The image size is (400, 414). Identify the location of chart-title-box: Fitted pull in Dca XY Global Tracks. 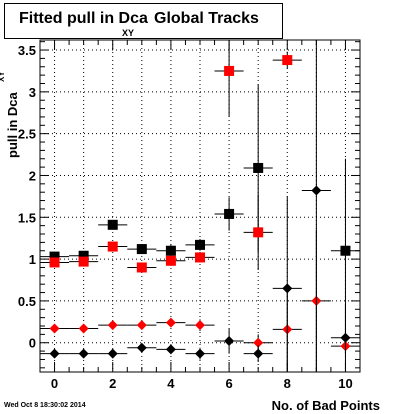
(143, 21).